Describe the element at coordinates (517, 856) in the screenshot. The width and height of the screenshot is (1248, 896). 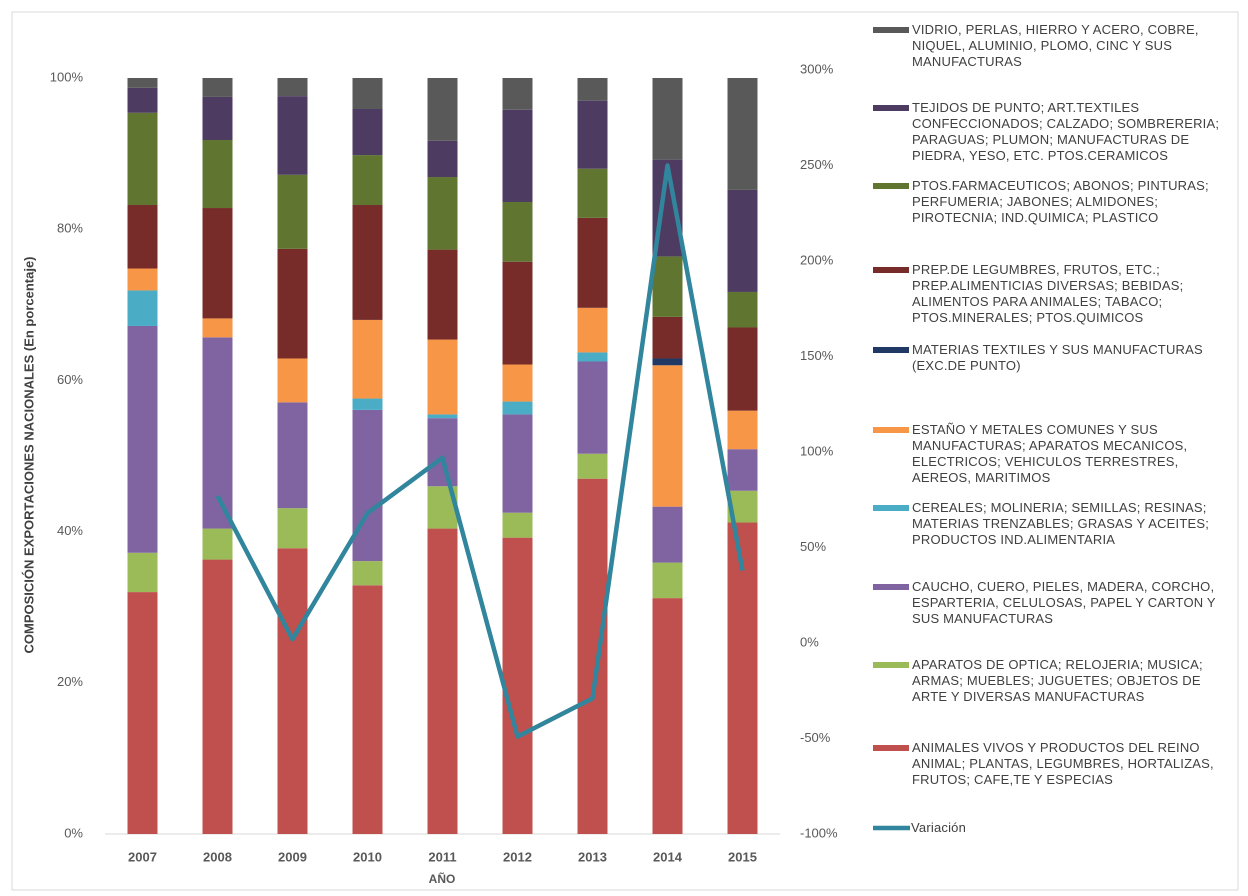
I see `x-tick-label: 2012` at that location.